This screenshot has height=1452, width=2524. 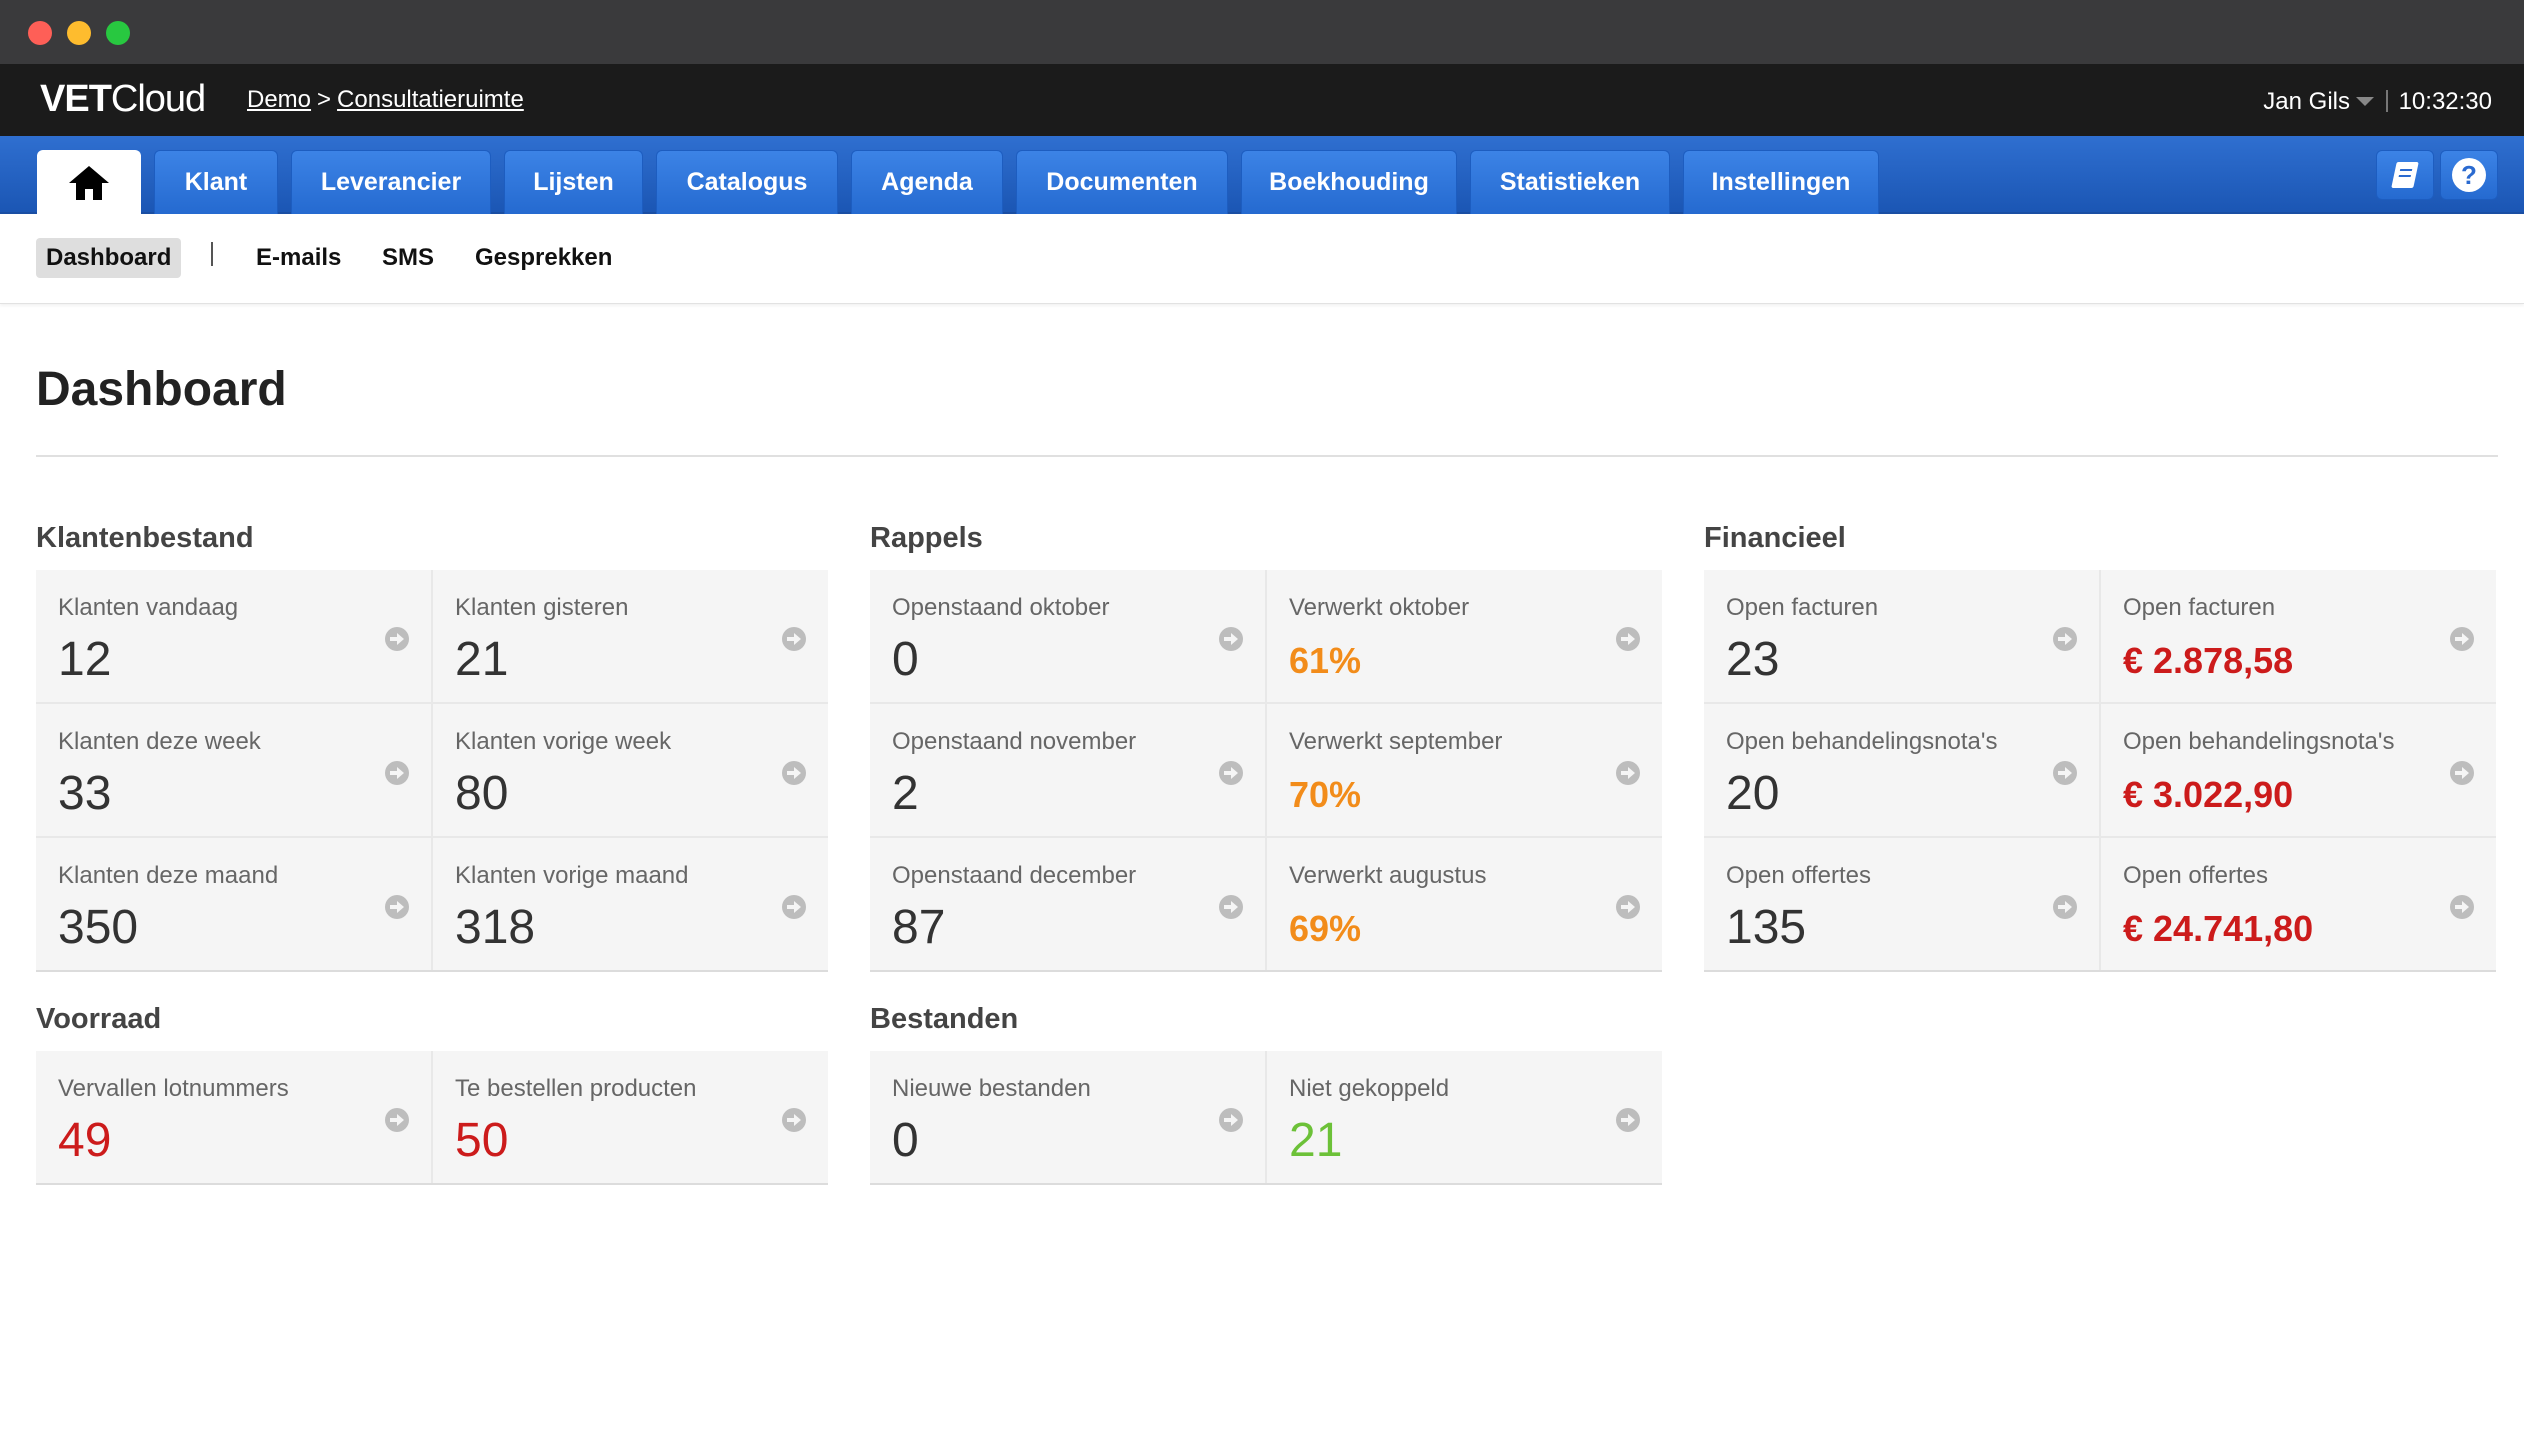 What do you see at coordinates (1266, 1118) in the screenshot?
I see `card-grid: Nieuwe bestanden 0 Niet gekoppeld 21` at bounding box center [1266, 1118].